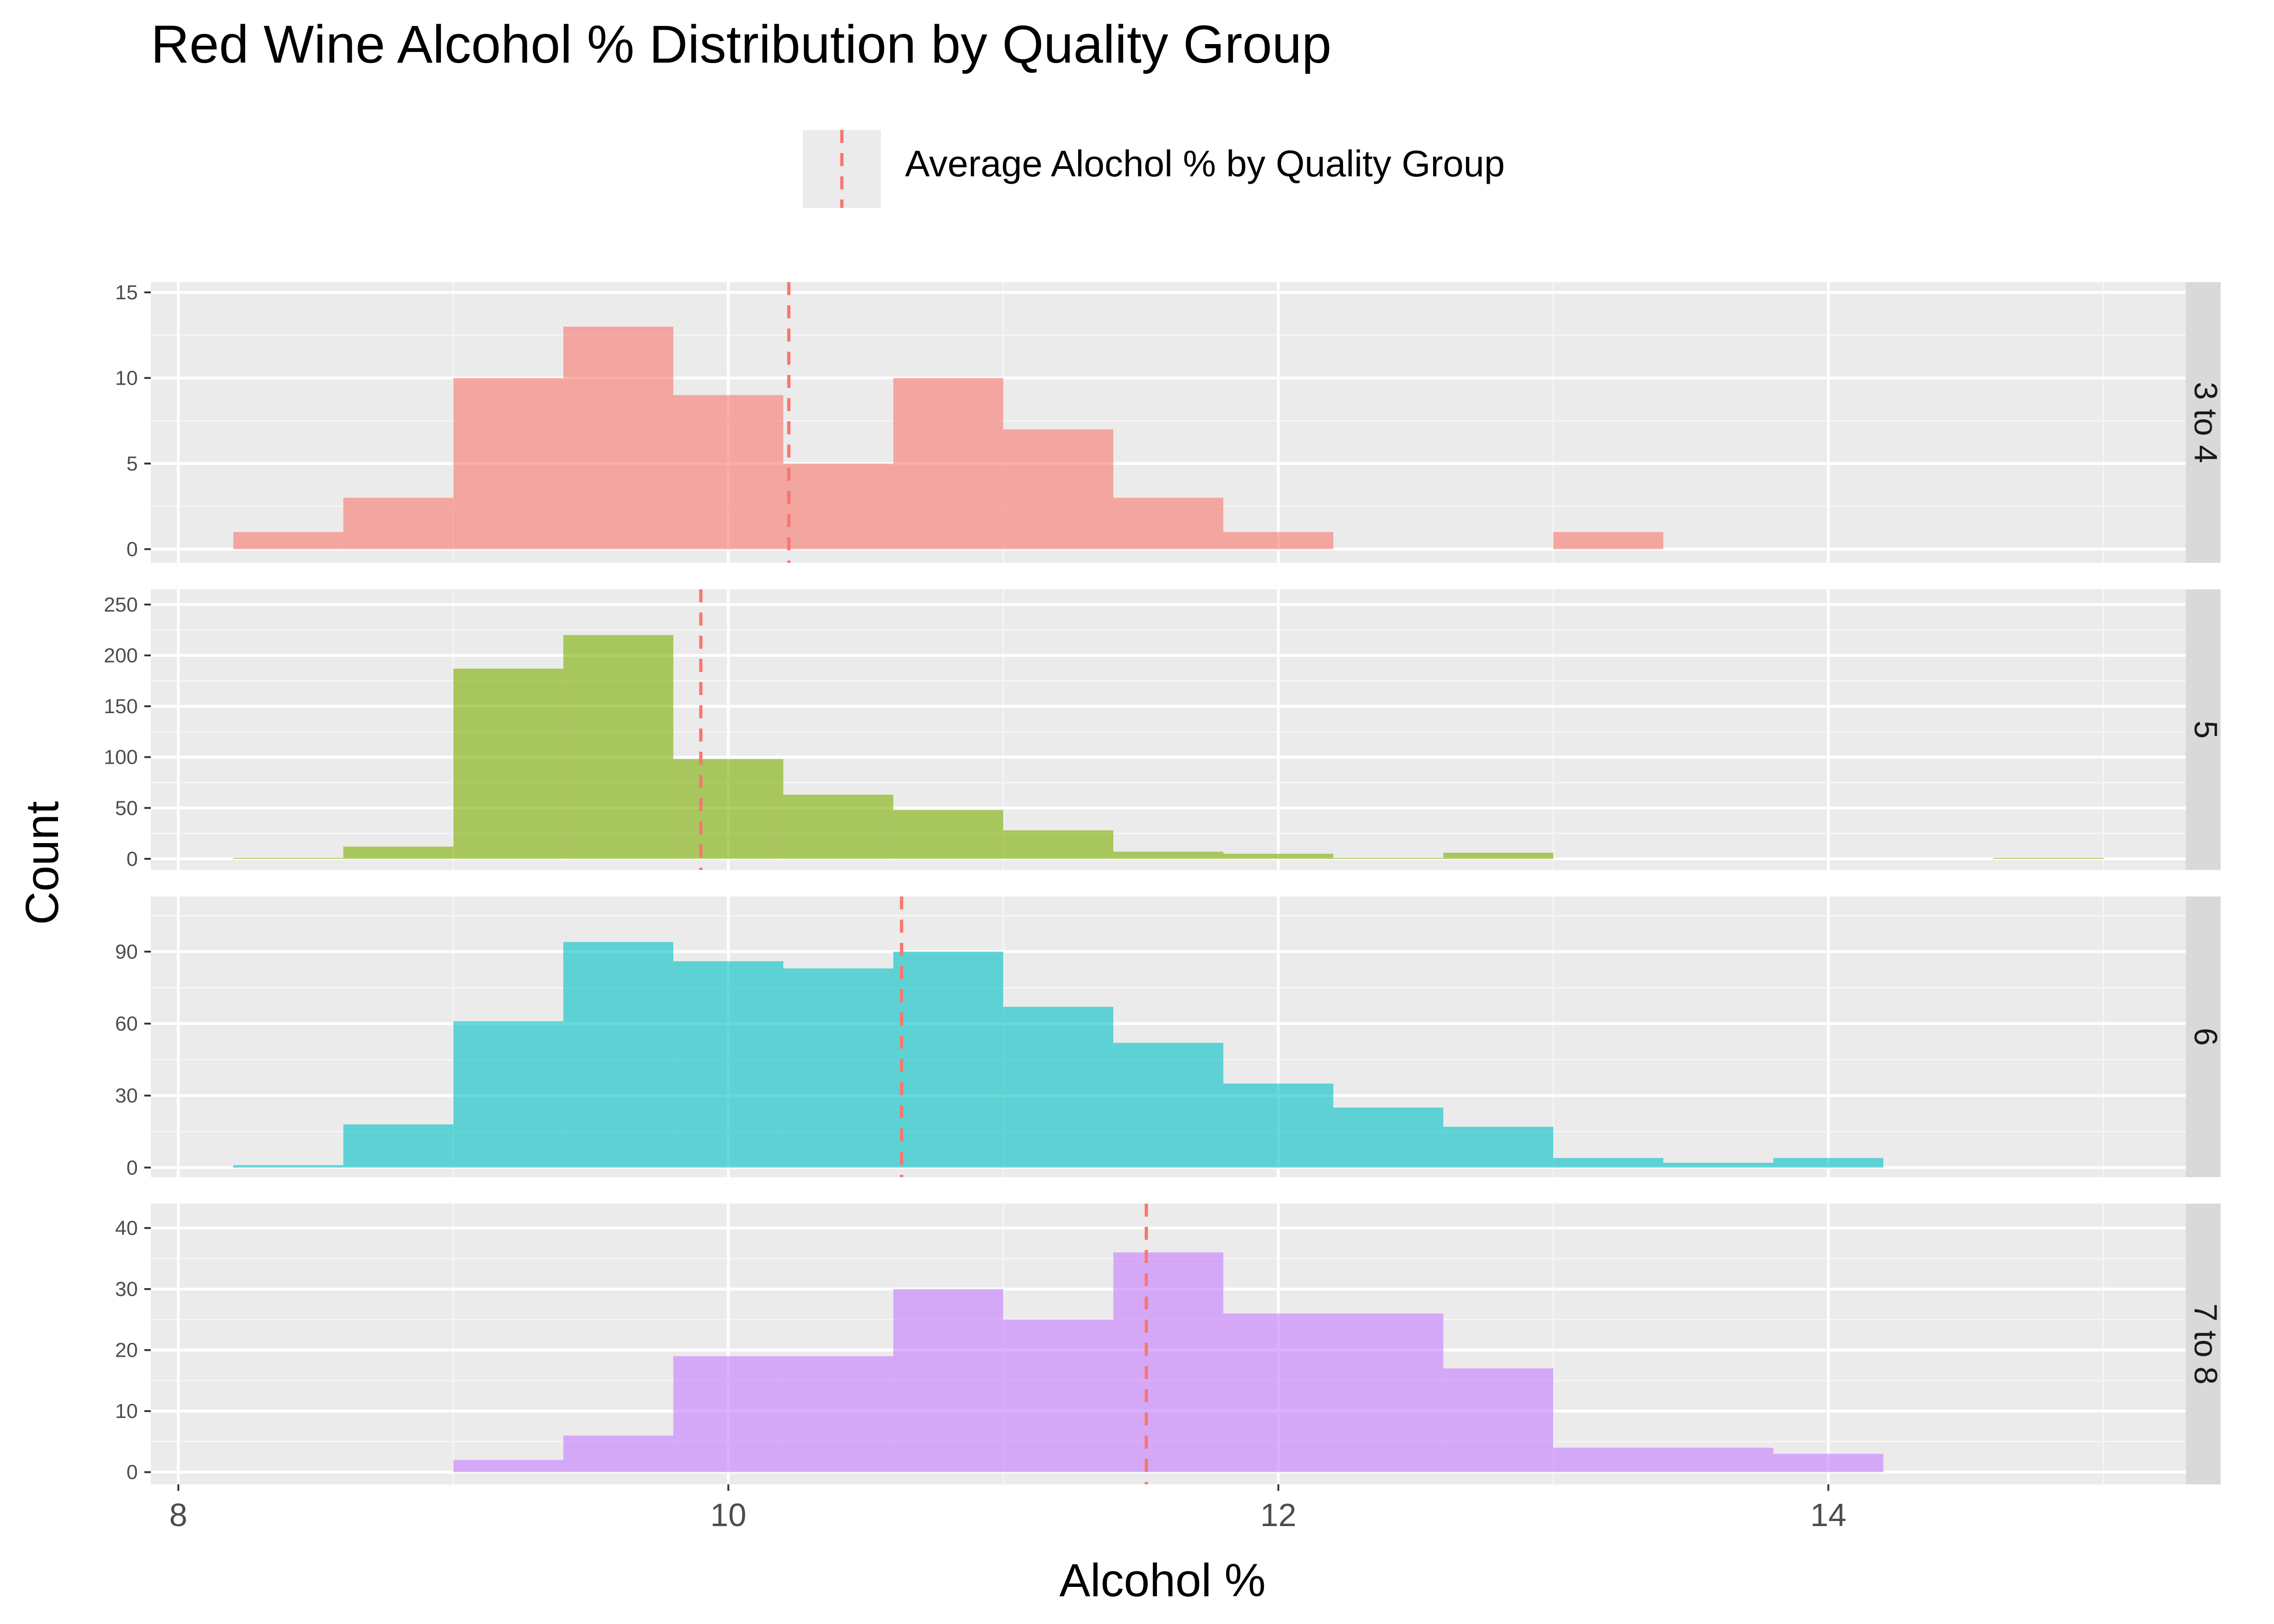 This screenshot has width=2274, height=1624. What do you see at coordinates (126, 808) in the screenshot?
I see `y-tick-label: 50` at bounding box center [126, 808].